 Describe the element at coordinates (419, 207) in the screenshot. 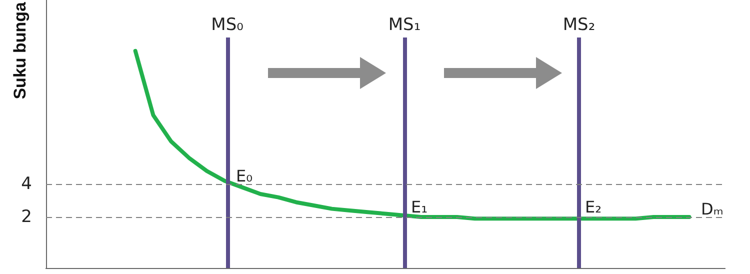

I see `annotation: E₁` at that location.